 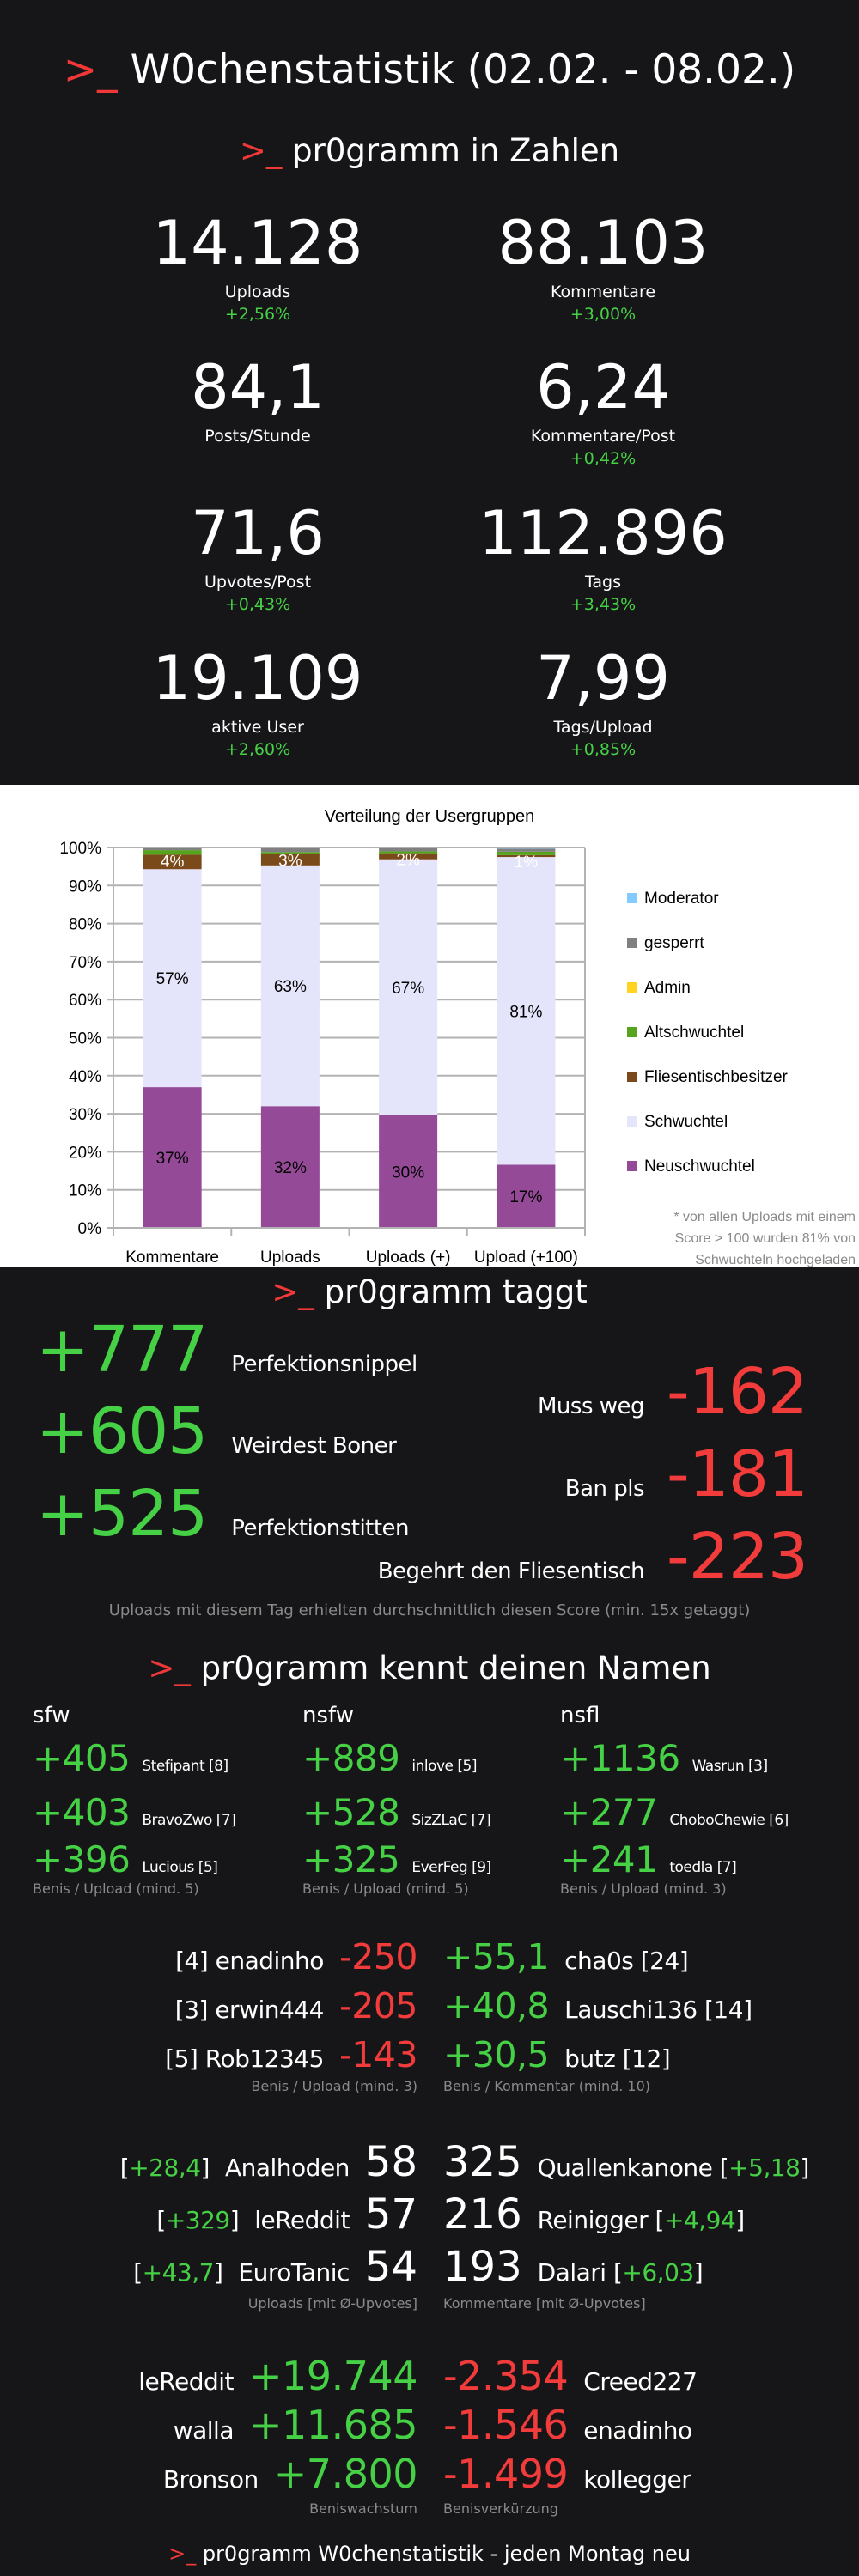 What do you see at coordinates (186, 2382) in the screenshot?
I see `username: leReddit` at bounding box center [186, 2382].